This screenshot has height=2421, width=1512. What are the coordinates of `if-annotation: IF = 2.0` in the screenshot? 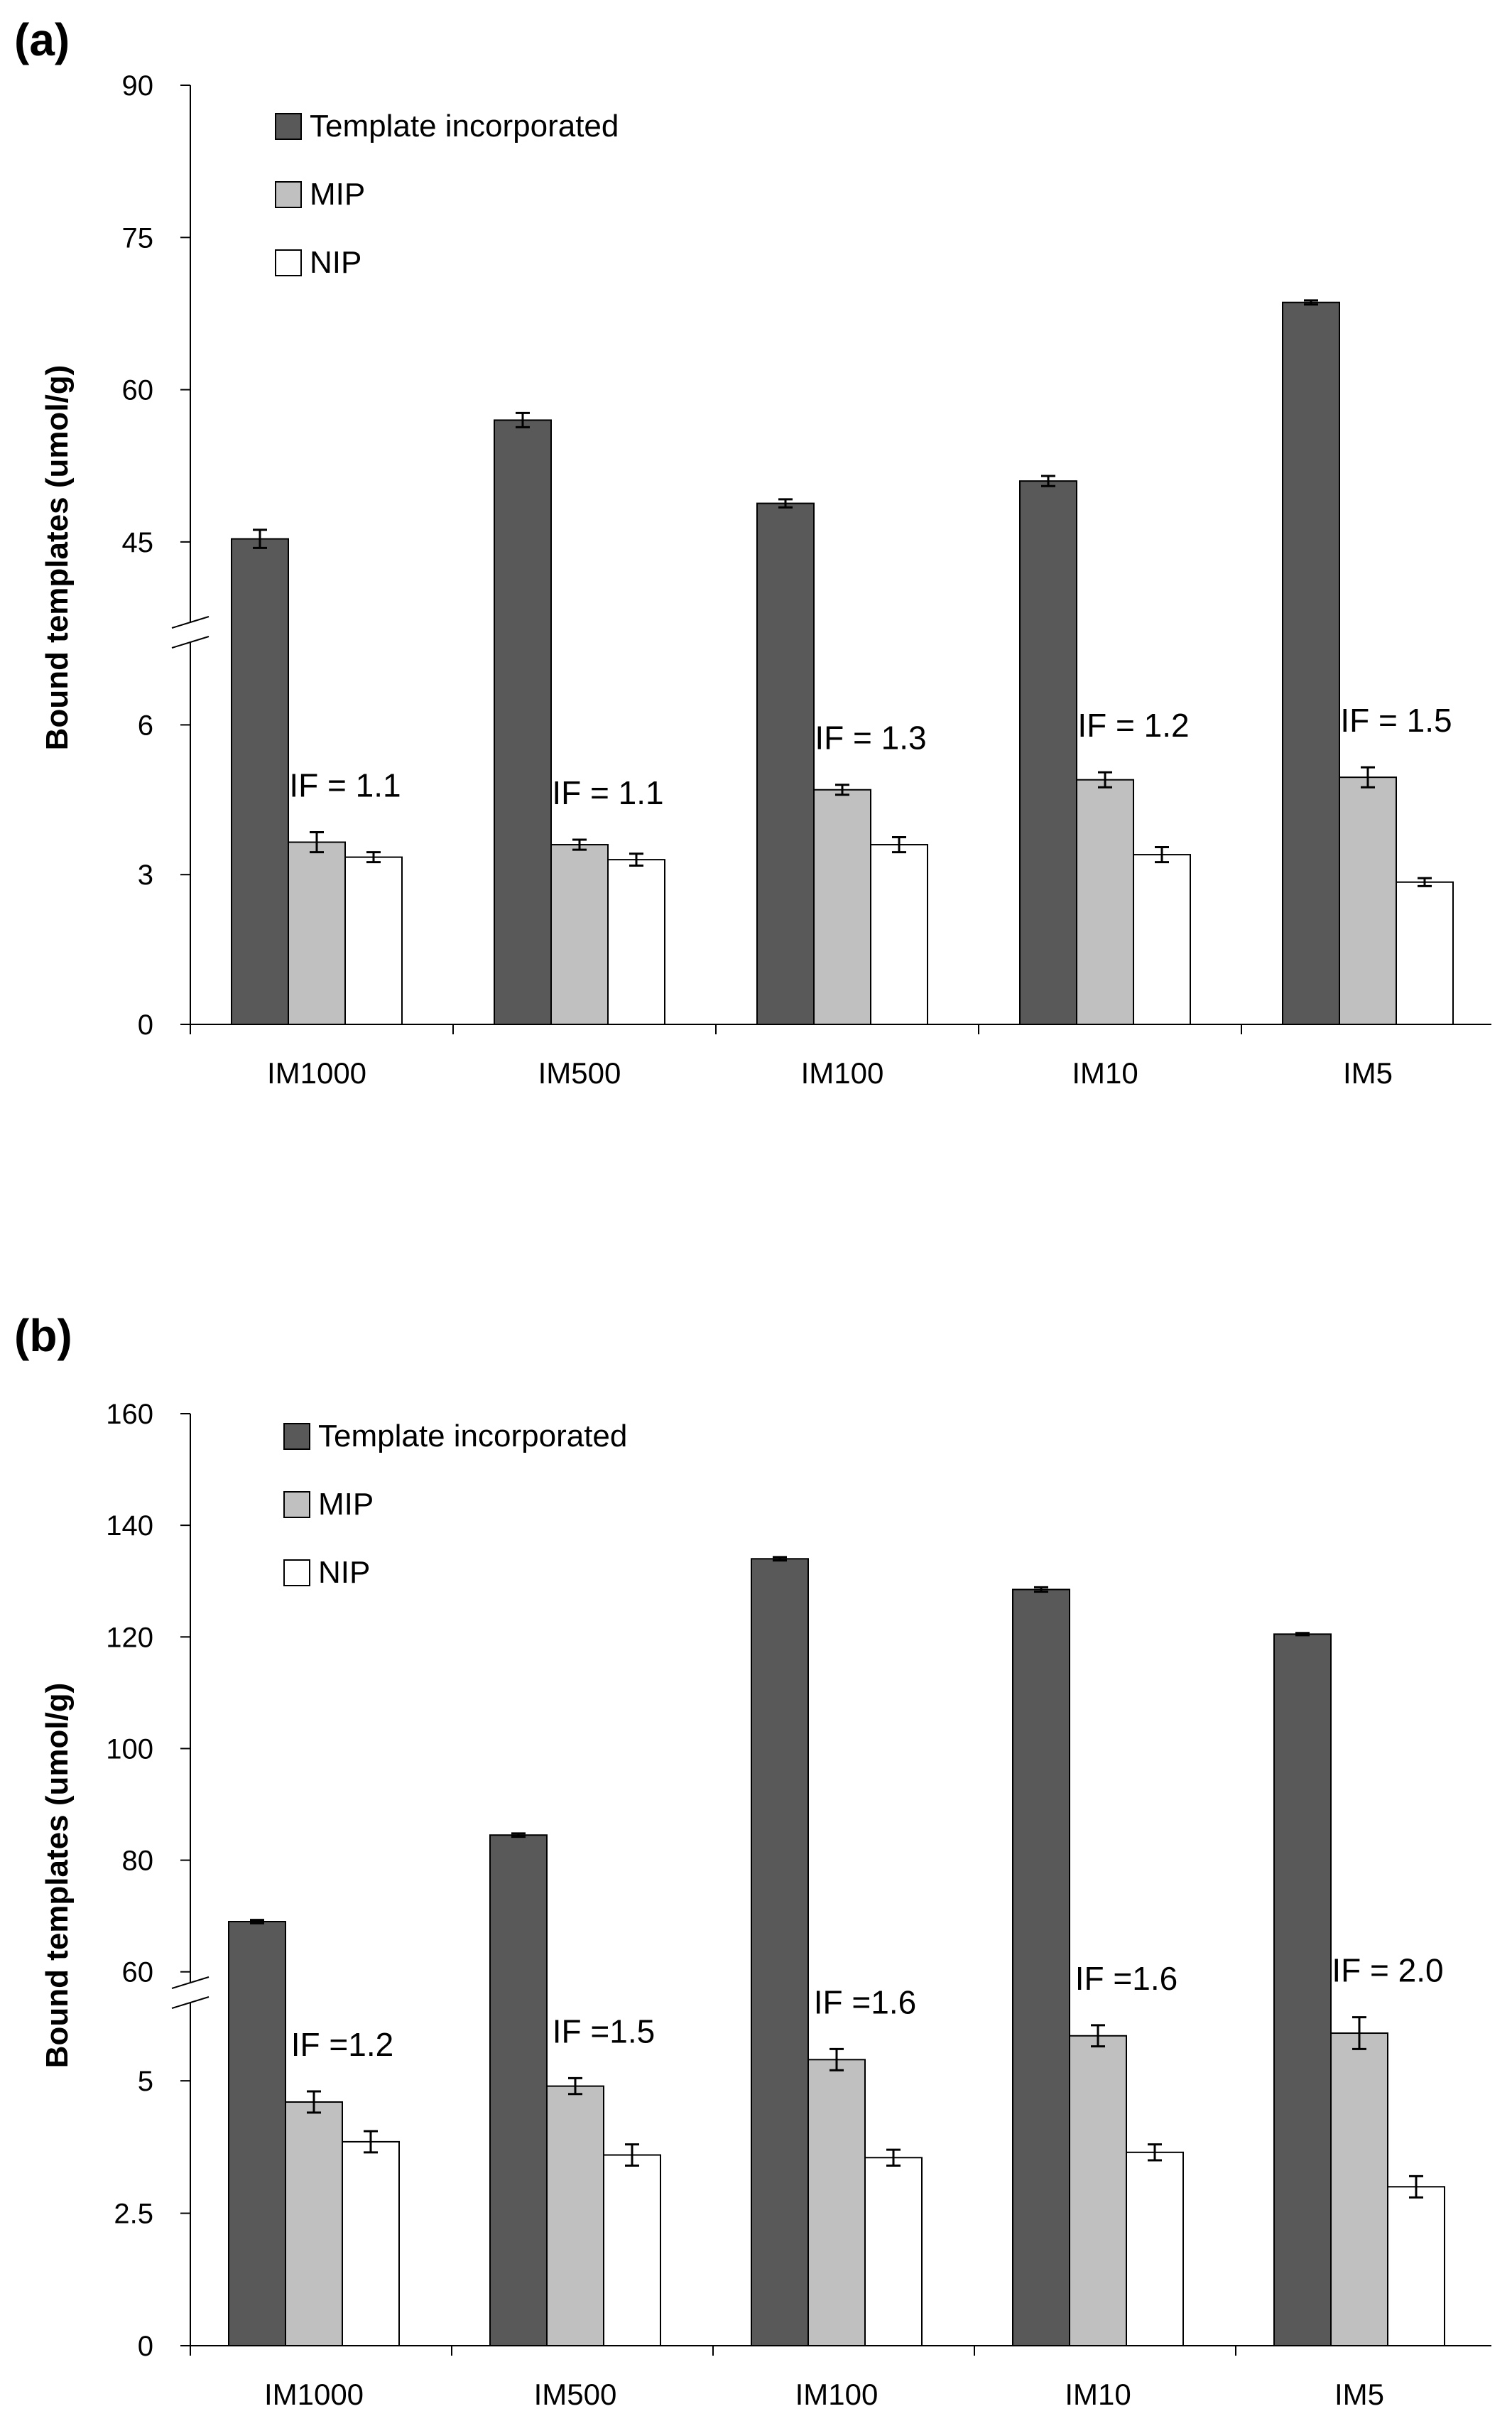 It's located at (1387, 1971).